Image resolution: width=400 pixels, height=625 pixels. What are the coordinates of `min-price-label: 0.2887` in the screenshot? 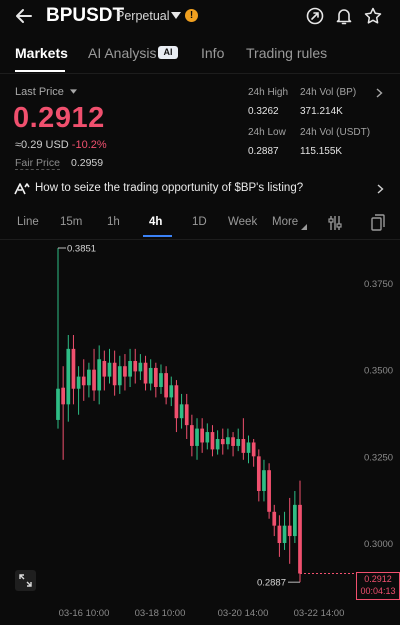 It's located at (271, 583).